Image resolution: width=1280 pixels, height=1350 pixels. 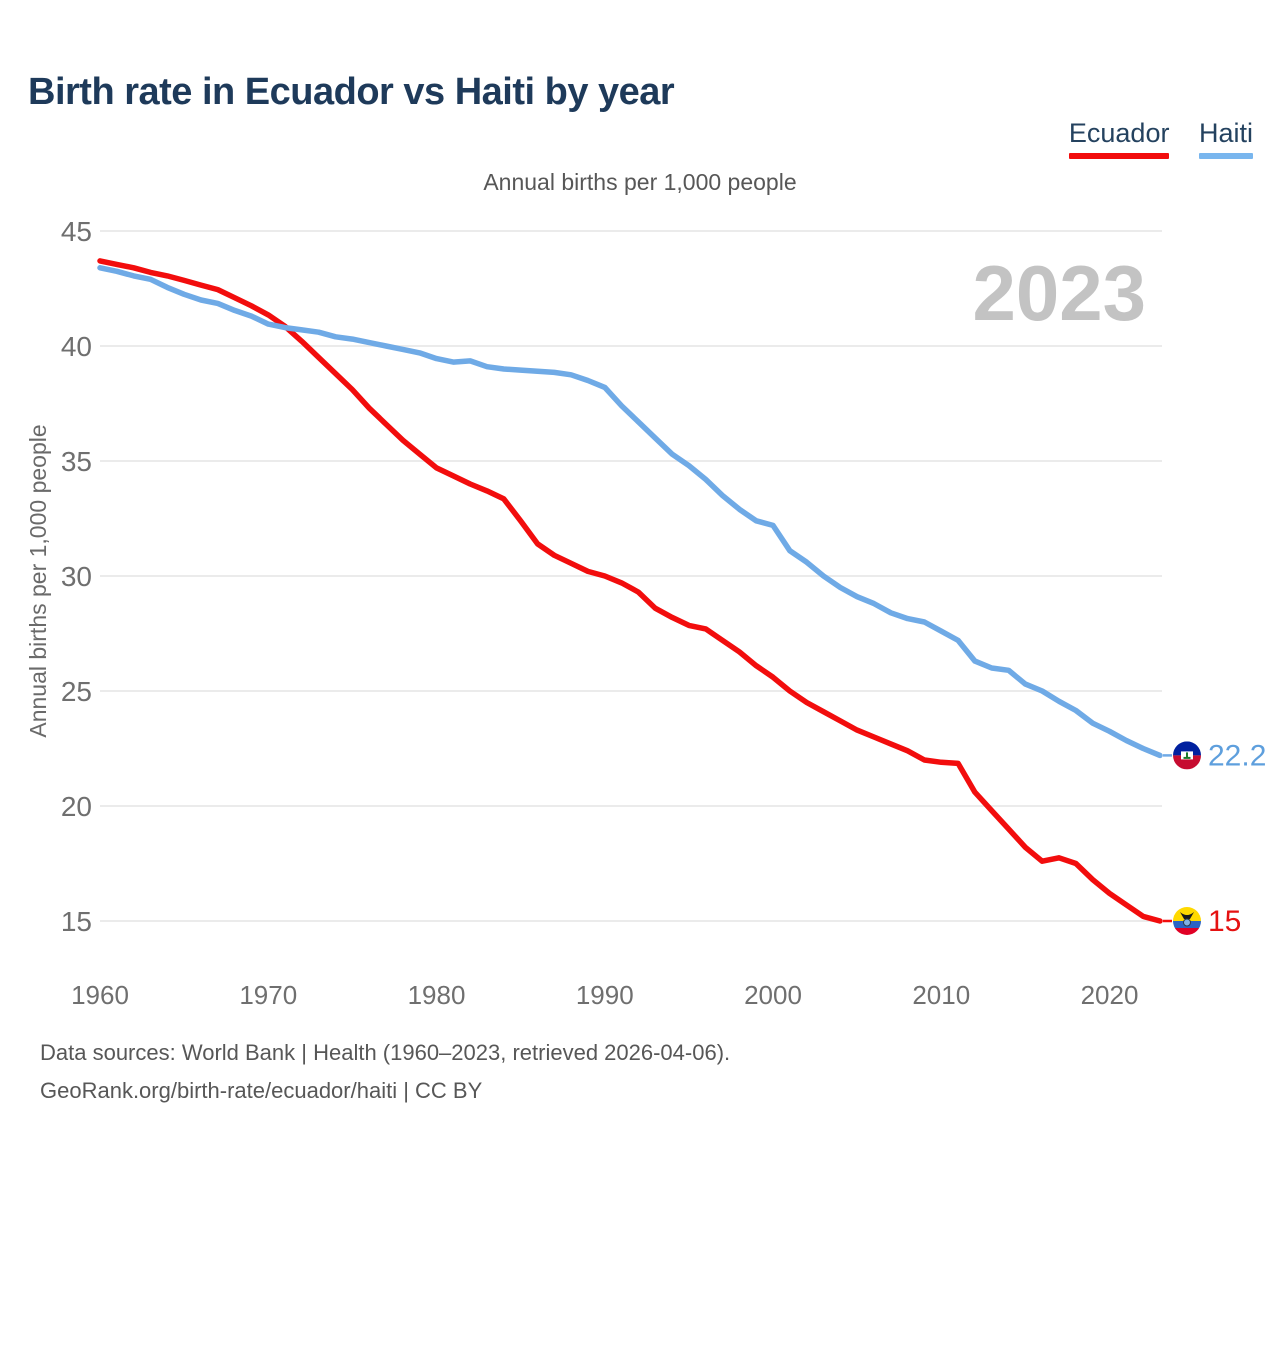 I want to click on legend-item-haiti: Haiti, so click(x=1225, y=138).